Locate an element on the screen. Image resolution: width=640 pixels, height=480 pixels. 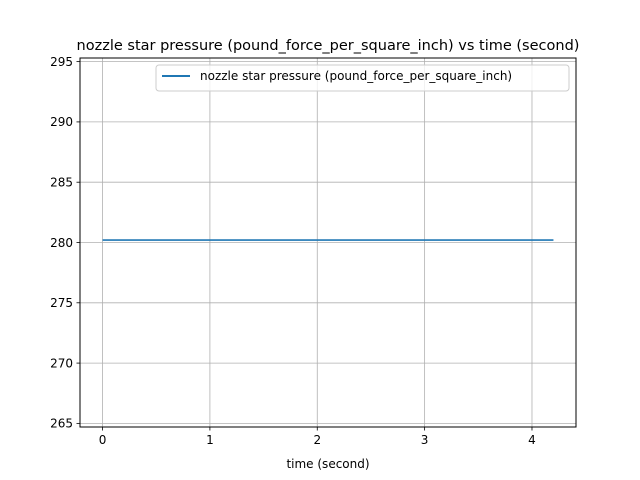
x-axis-label: time (second) is located at coordinates (327, 464).